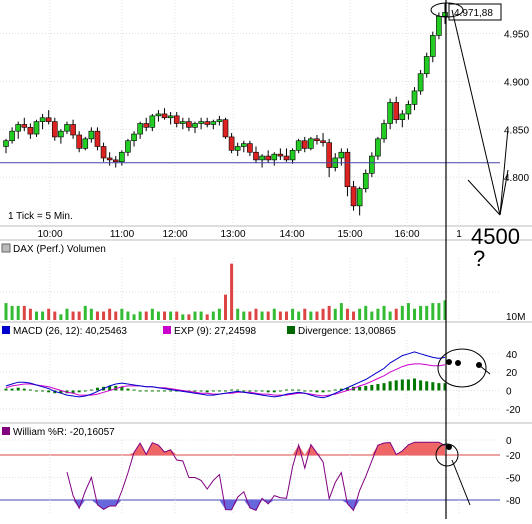 This screenshot has height=524, width=532. I want to click on macd-y-tick: 20, so click(512, 373).